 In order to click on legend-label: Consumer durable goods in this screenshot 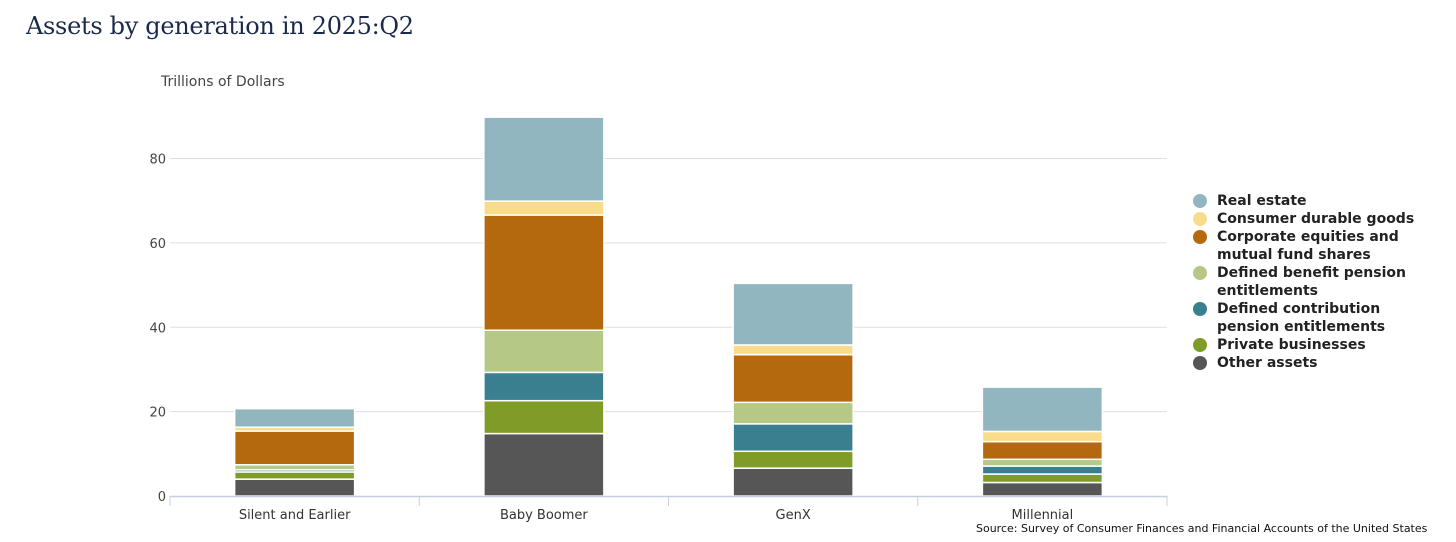, I will do `click(1316, 219)`.